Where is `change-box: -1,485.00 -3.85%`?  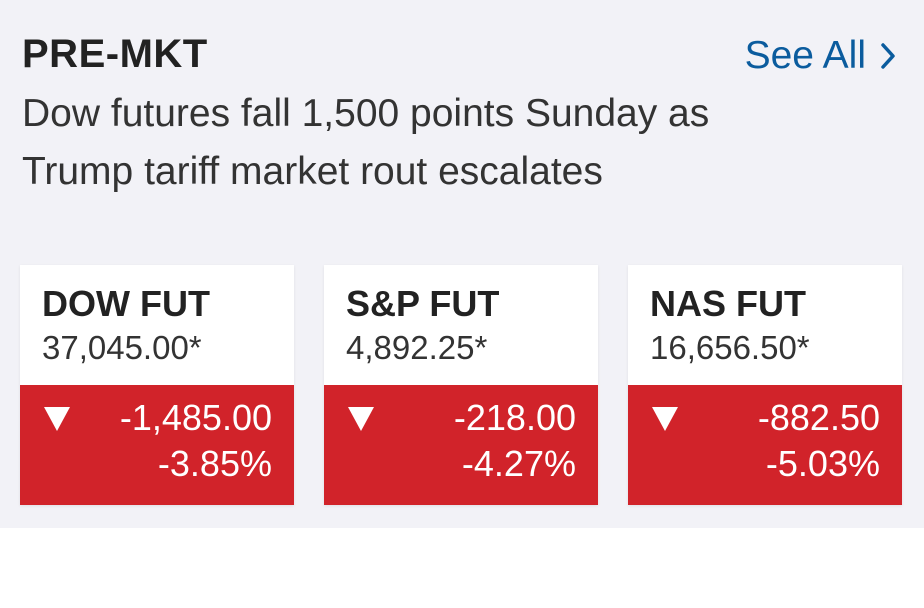
change-box: -1,485.00 -3.85% is located at coordinates (157, 445).